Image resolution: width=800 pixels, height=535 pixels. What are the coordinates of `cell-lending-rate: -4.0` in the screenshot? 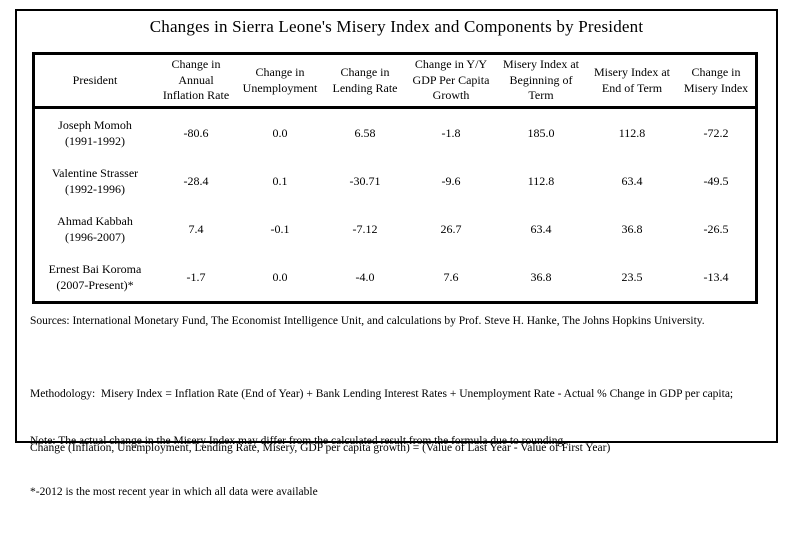 It's located at (365, 276).